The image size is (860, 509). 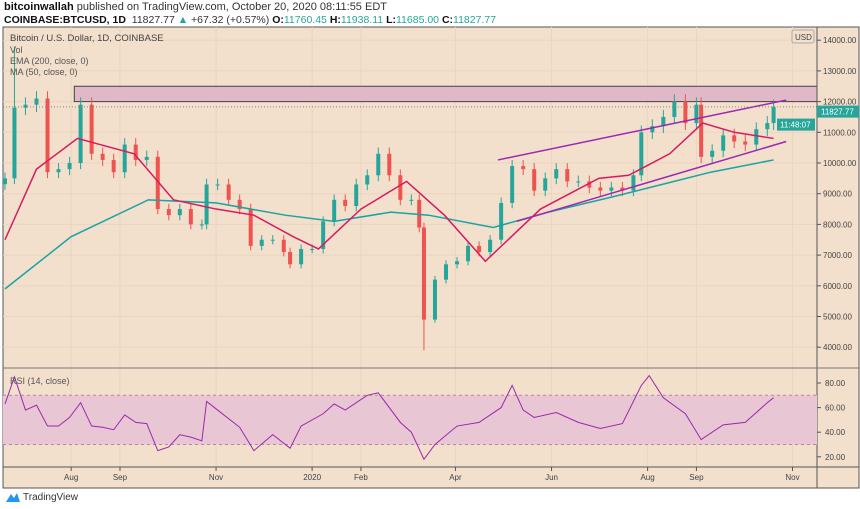 I want to click on author: bitcoinwallah, so click(x=39, y=7).